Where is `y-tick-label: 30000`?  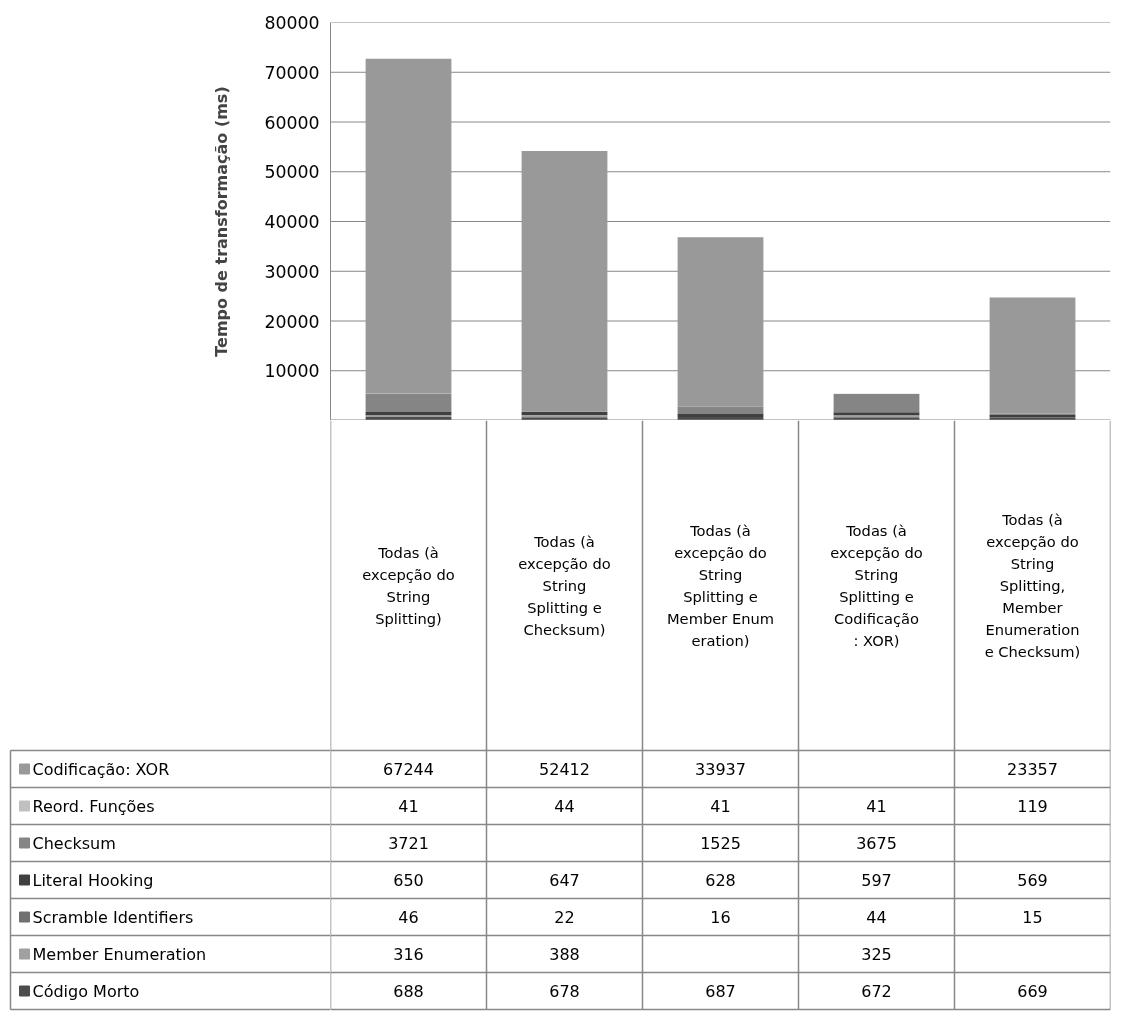
y-tick-label: 30000 is located at coordinates (292, 271).